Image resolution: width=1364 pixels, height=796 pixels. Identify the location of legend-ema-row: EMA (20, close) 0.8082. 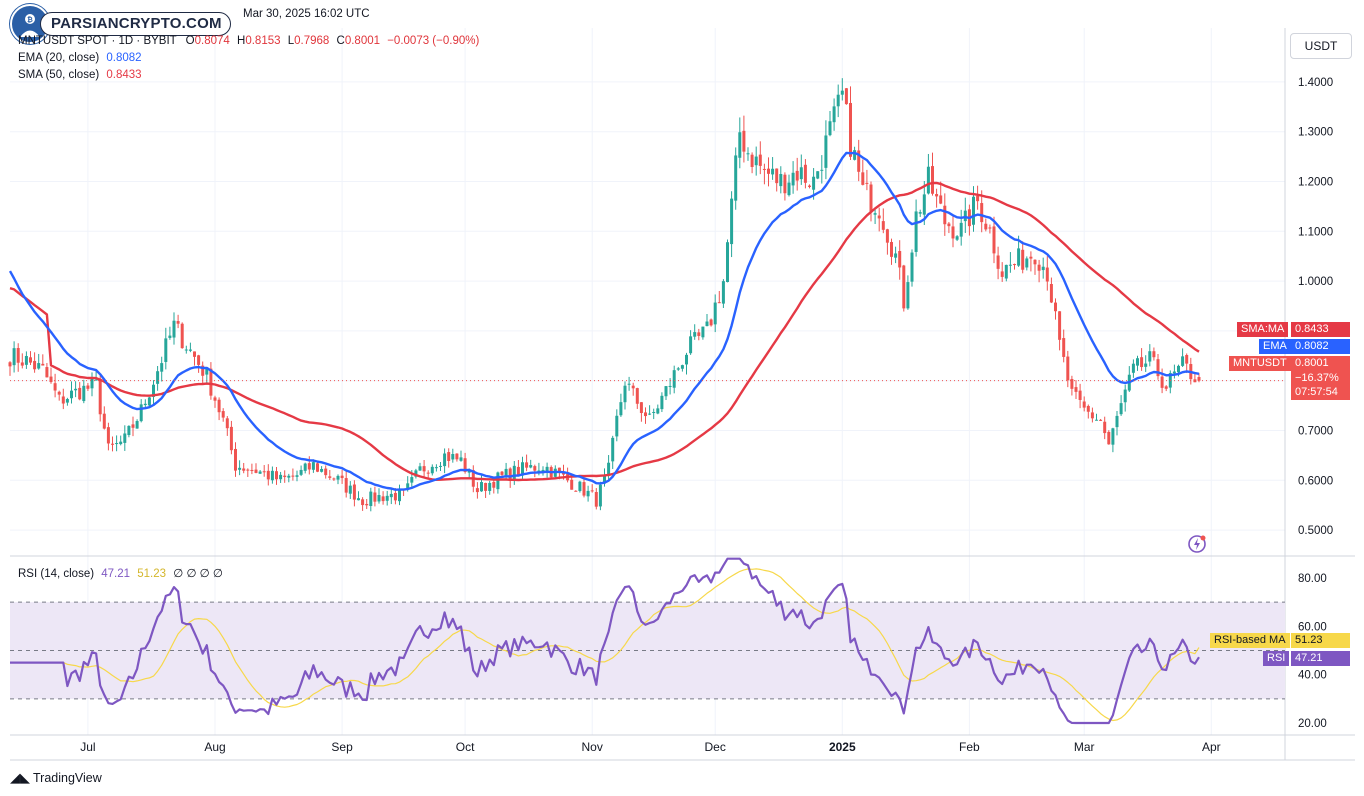
(80, 58).